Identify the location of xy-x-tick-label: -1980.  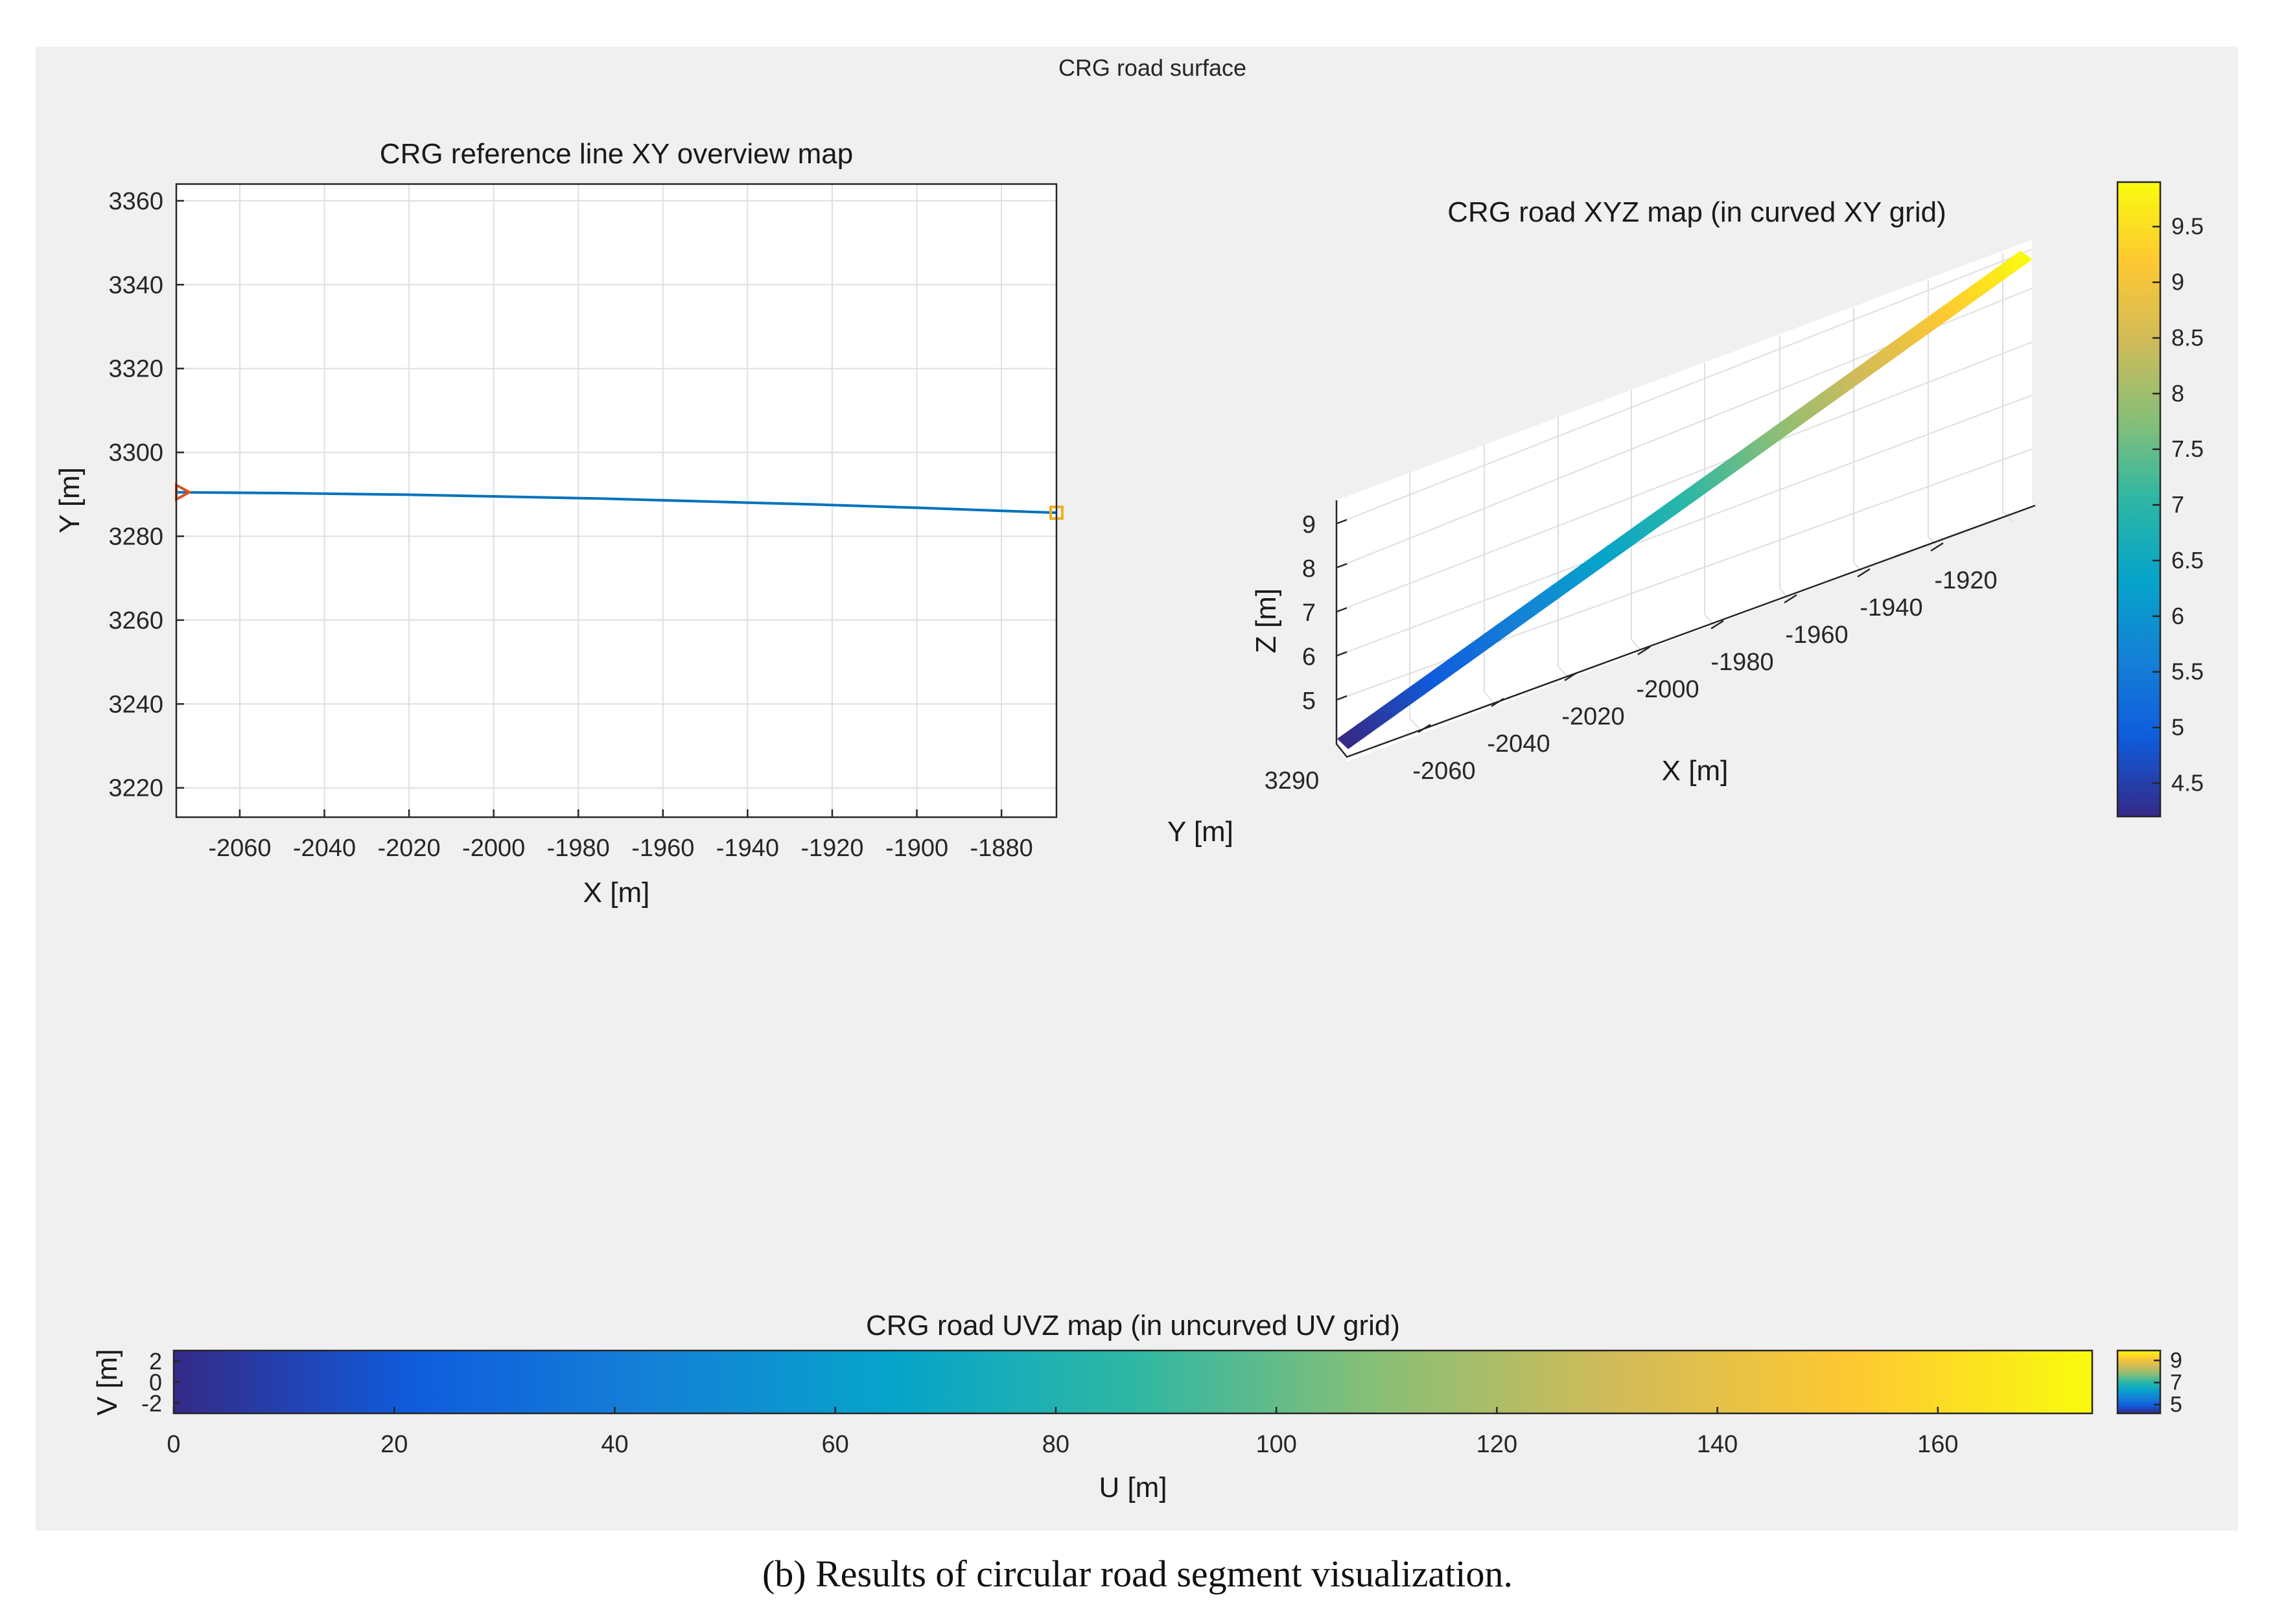
(578, 848).